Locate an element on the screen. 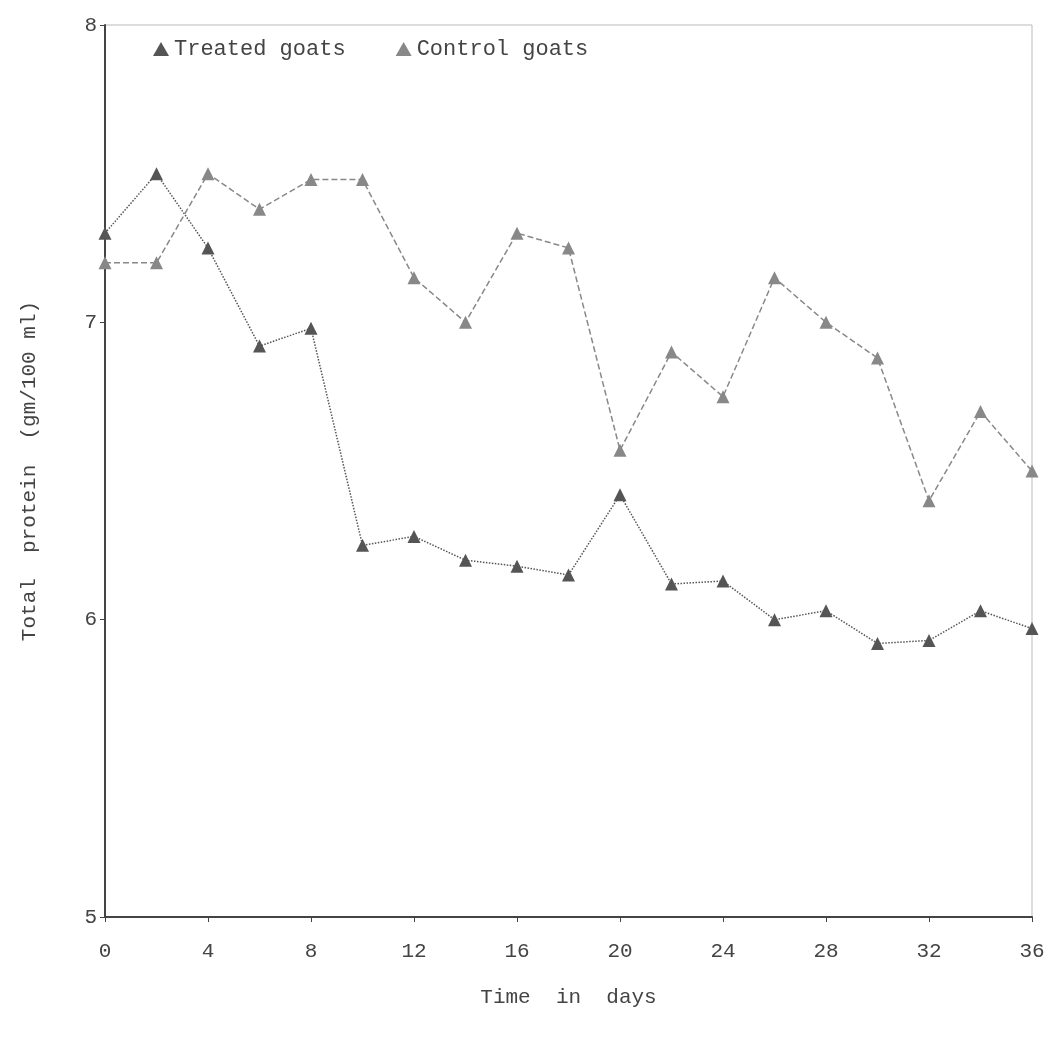  x-tick-label: 24 is located at coordinates (723, 951).